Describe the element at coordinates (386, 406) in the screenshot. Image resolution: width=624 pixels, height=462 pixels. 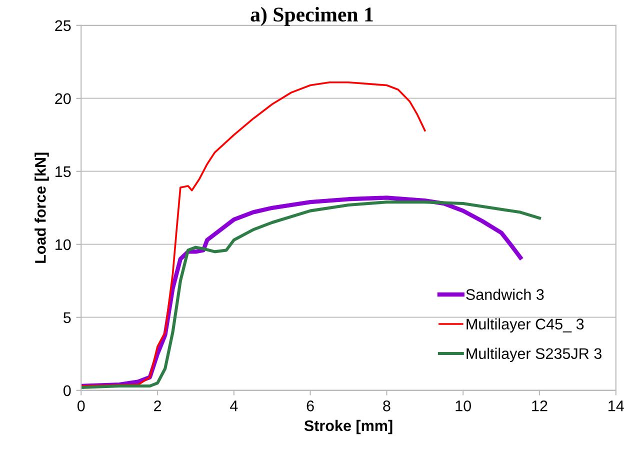
I see `x-tick-label: 8` at that location.